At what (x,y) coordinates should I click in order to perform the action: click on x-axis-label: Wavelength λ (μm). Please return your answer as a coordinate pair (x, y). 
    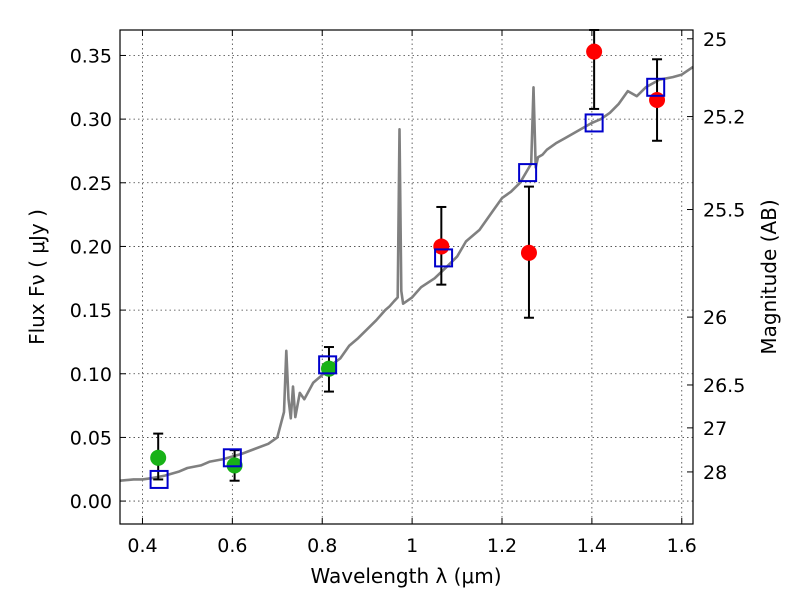
    Looking at the image, I should click on (405, 576).